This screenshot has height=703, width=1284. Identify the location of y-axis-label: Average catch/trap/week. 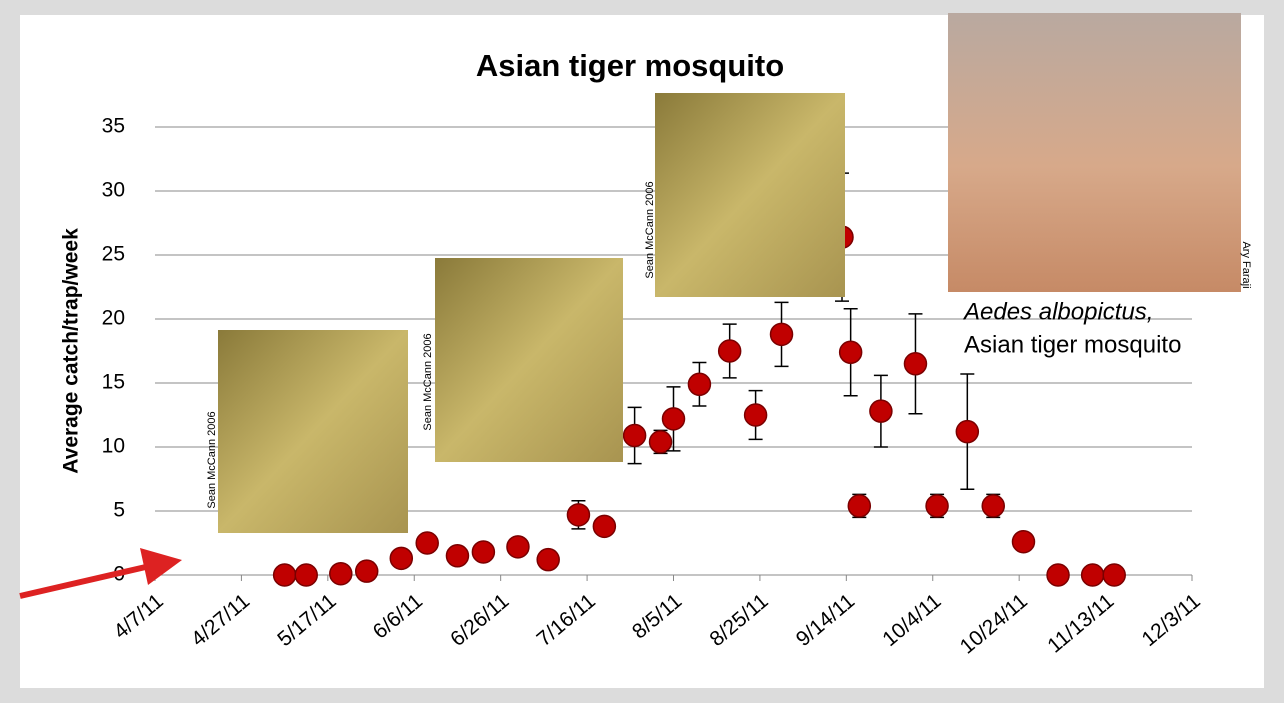
(71, 351).